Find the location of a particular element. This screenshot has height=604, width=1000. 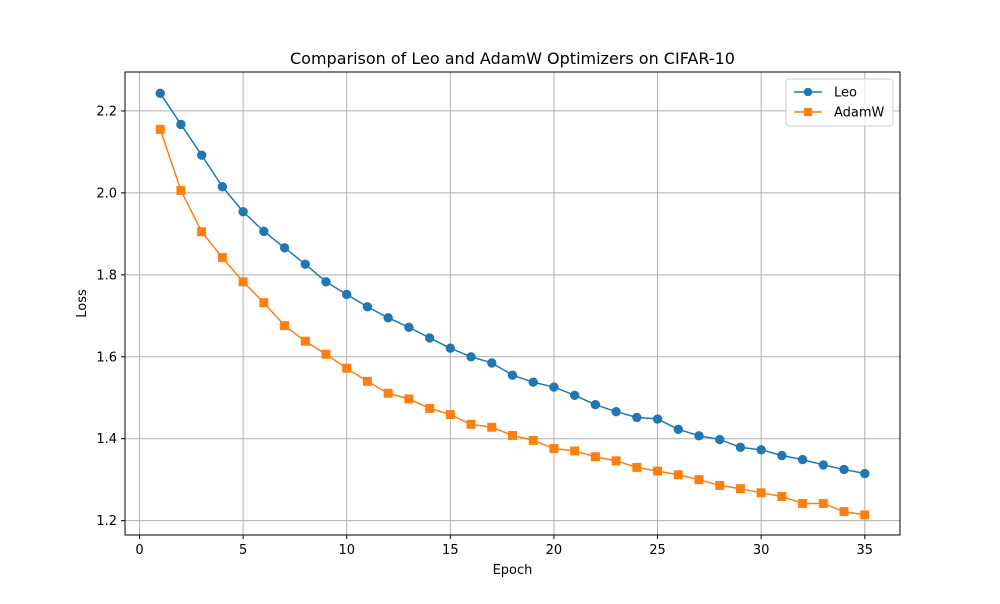

y-tick-label: 1.4 is located at coordinates (106, 439).